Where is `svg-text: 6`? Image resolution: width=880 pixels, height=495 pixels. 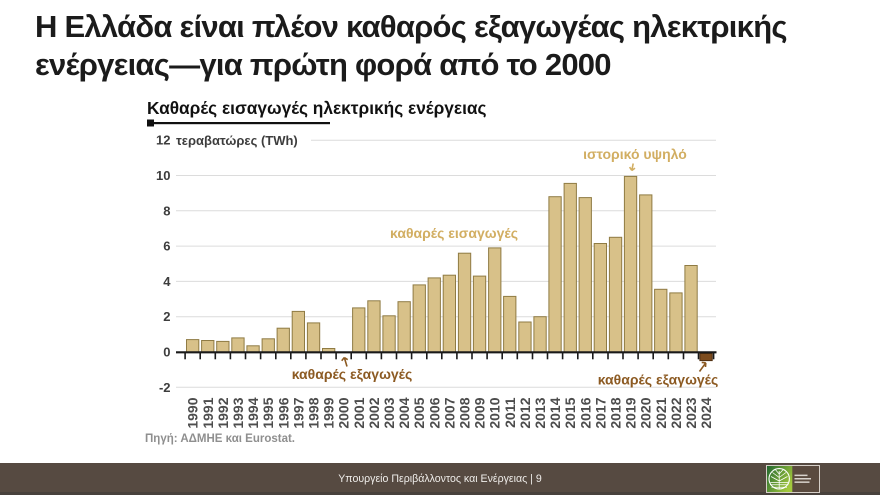 svg-text: 6 is located at coordinates (166, 246).